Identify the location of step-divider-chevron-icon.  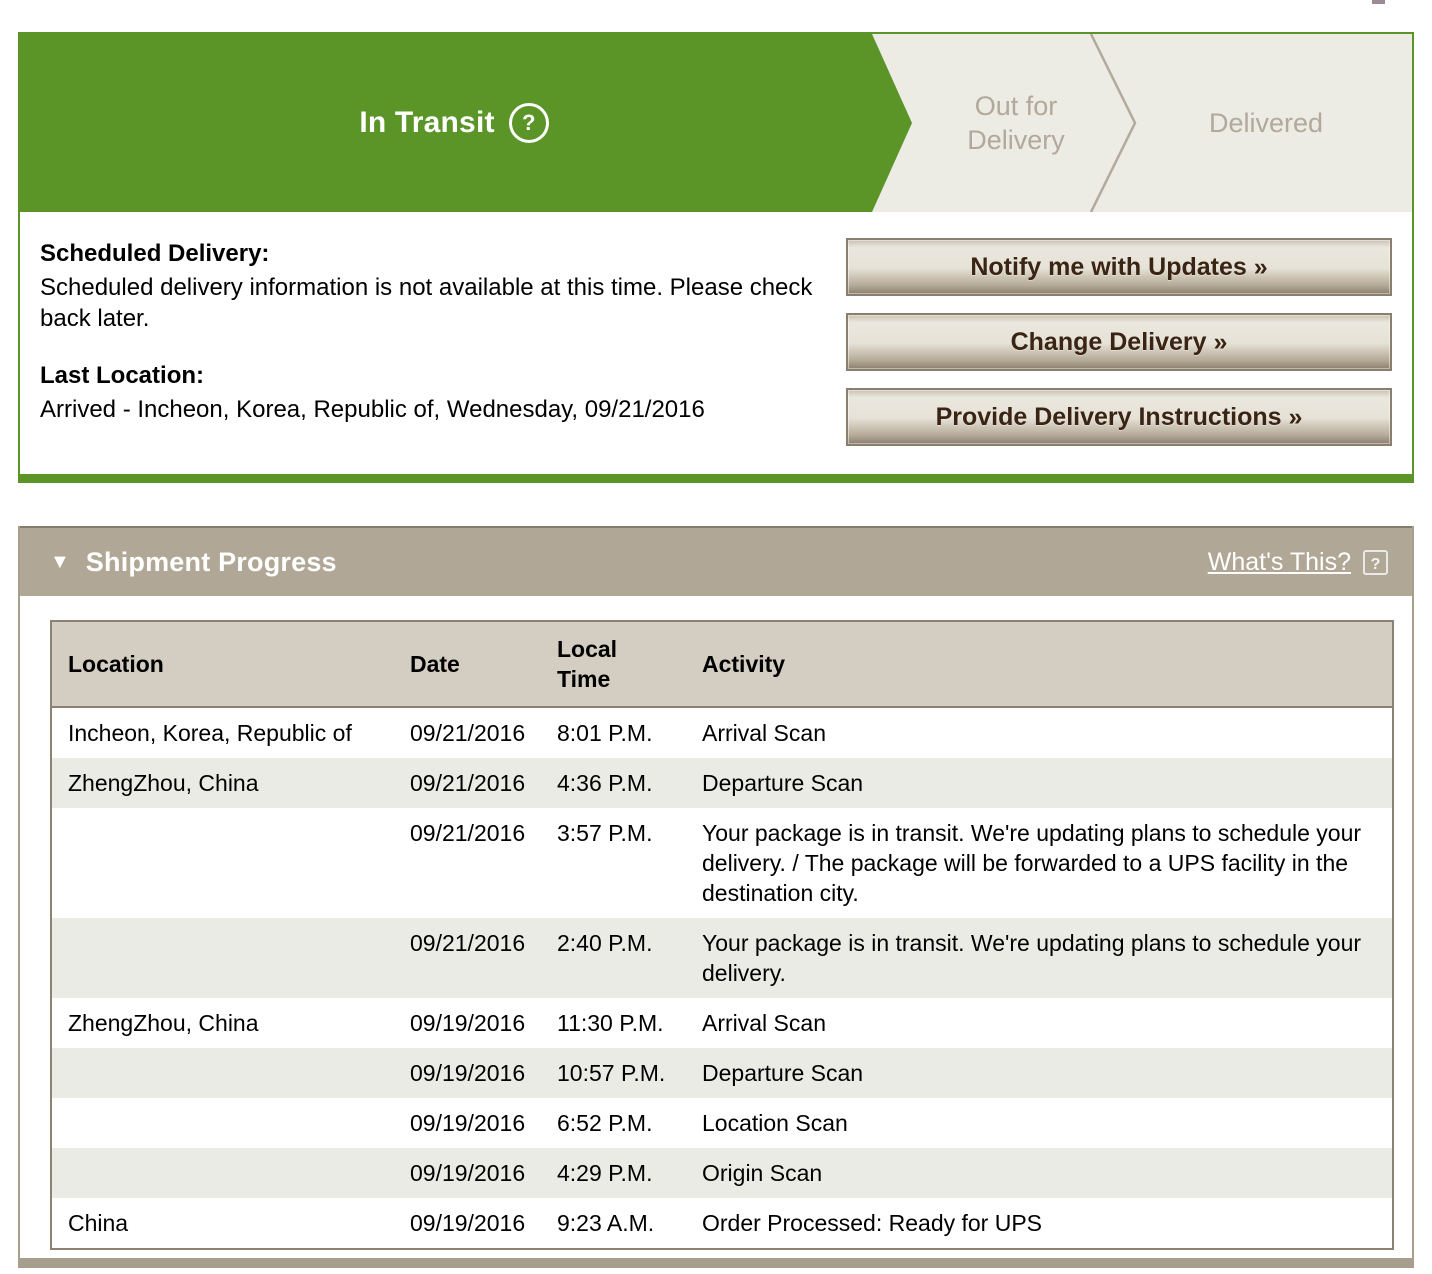
(1113, 123).